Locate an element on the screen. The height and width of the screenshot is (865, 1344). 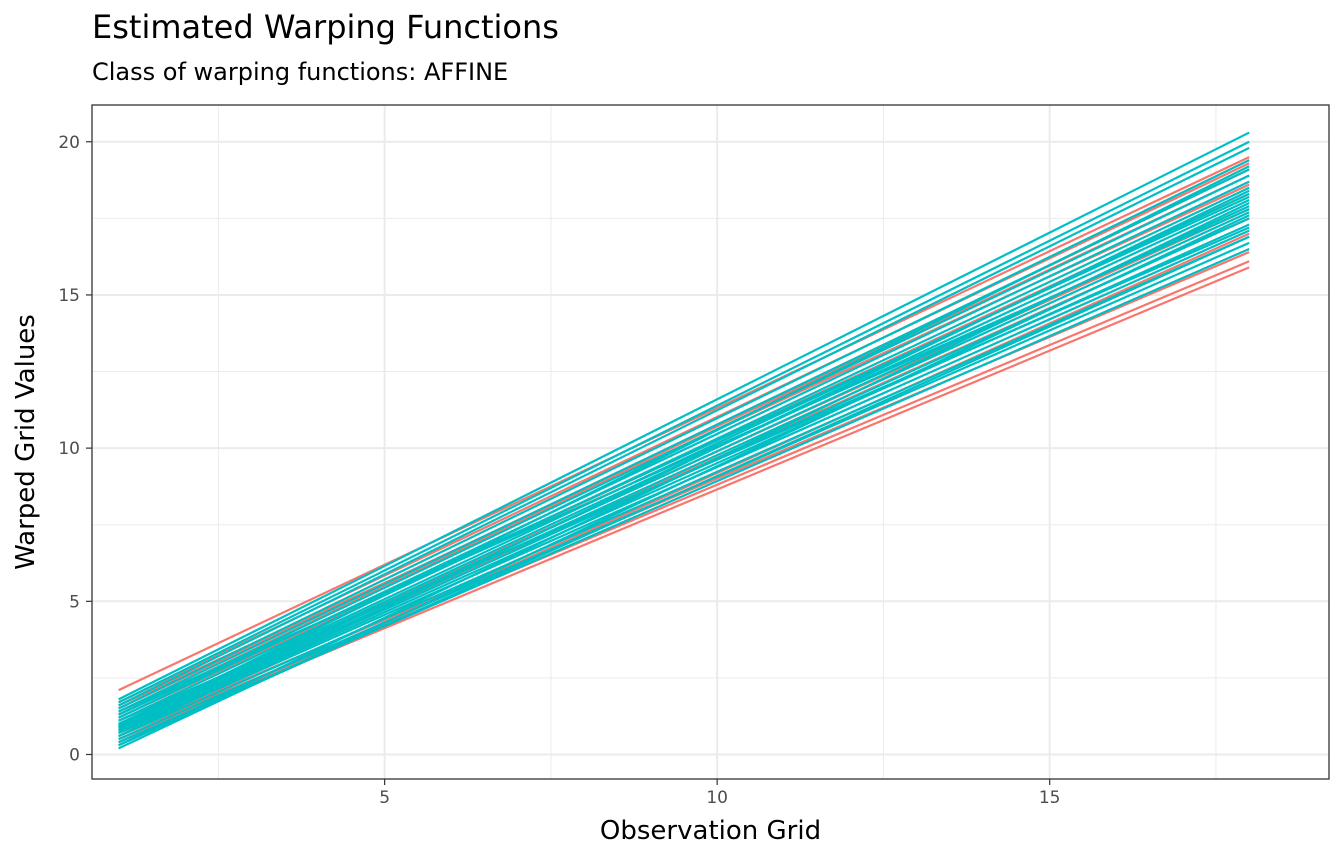
y-tick-label: 15 is located at coordinates (69, 296).